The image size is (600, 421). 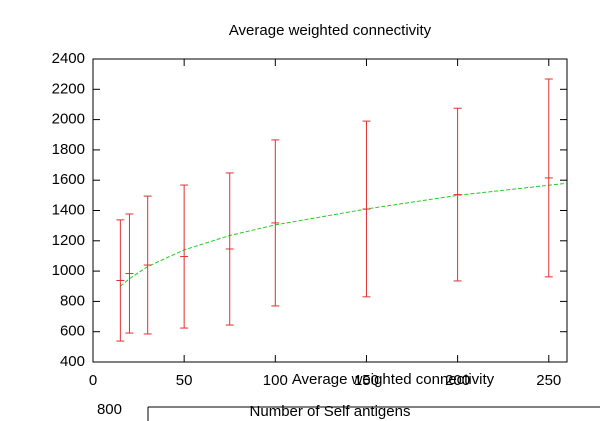 I want to click on x-tick-label: 200, so click(x=457, y=380).